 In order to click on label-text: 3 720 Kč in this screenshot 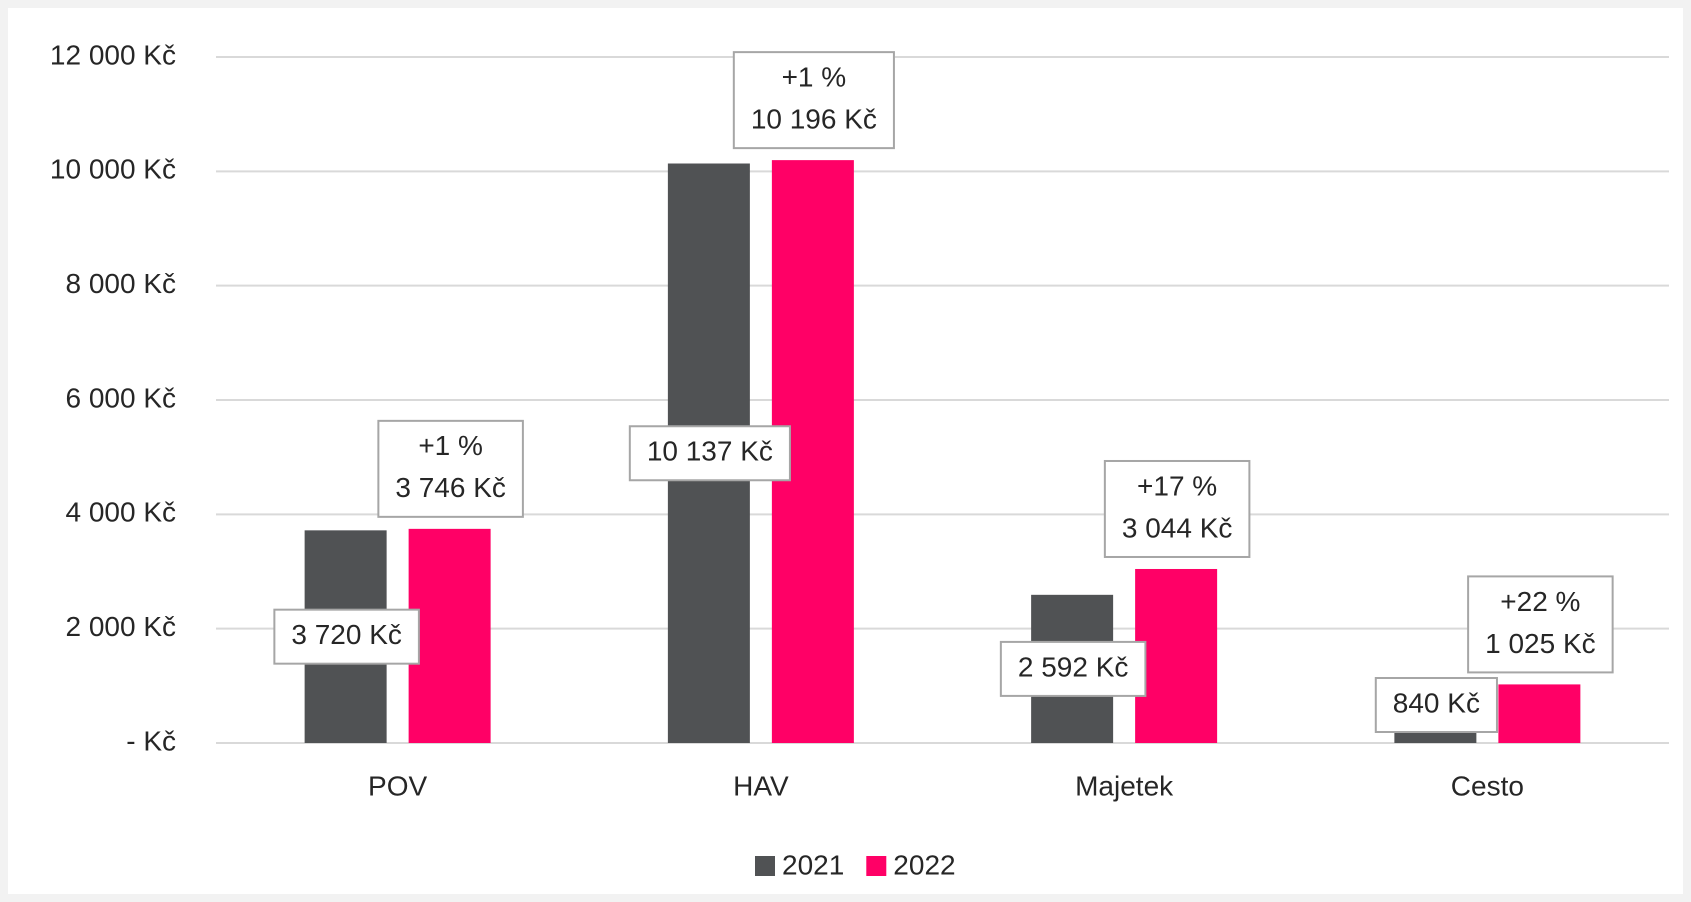, I will do `click(346, 634)`.